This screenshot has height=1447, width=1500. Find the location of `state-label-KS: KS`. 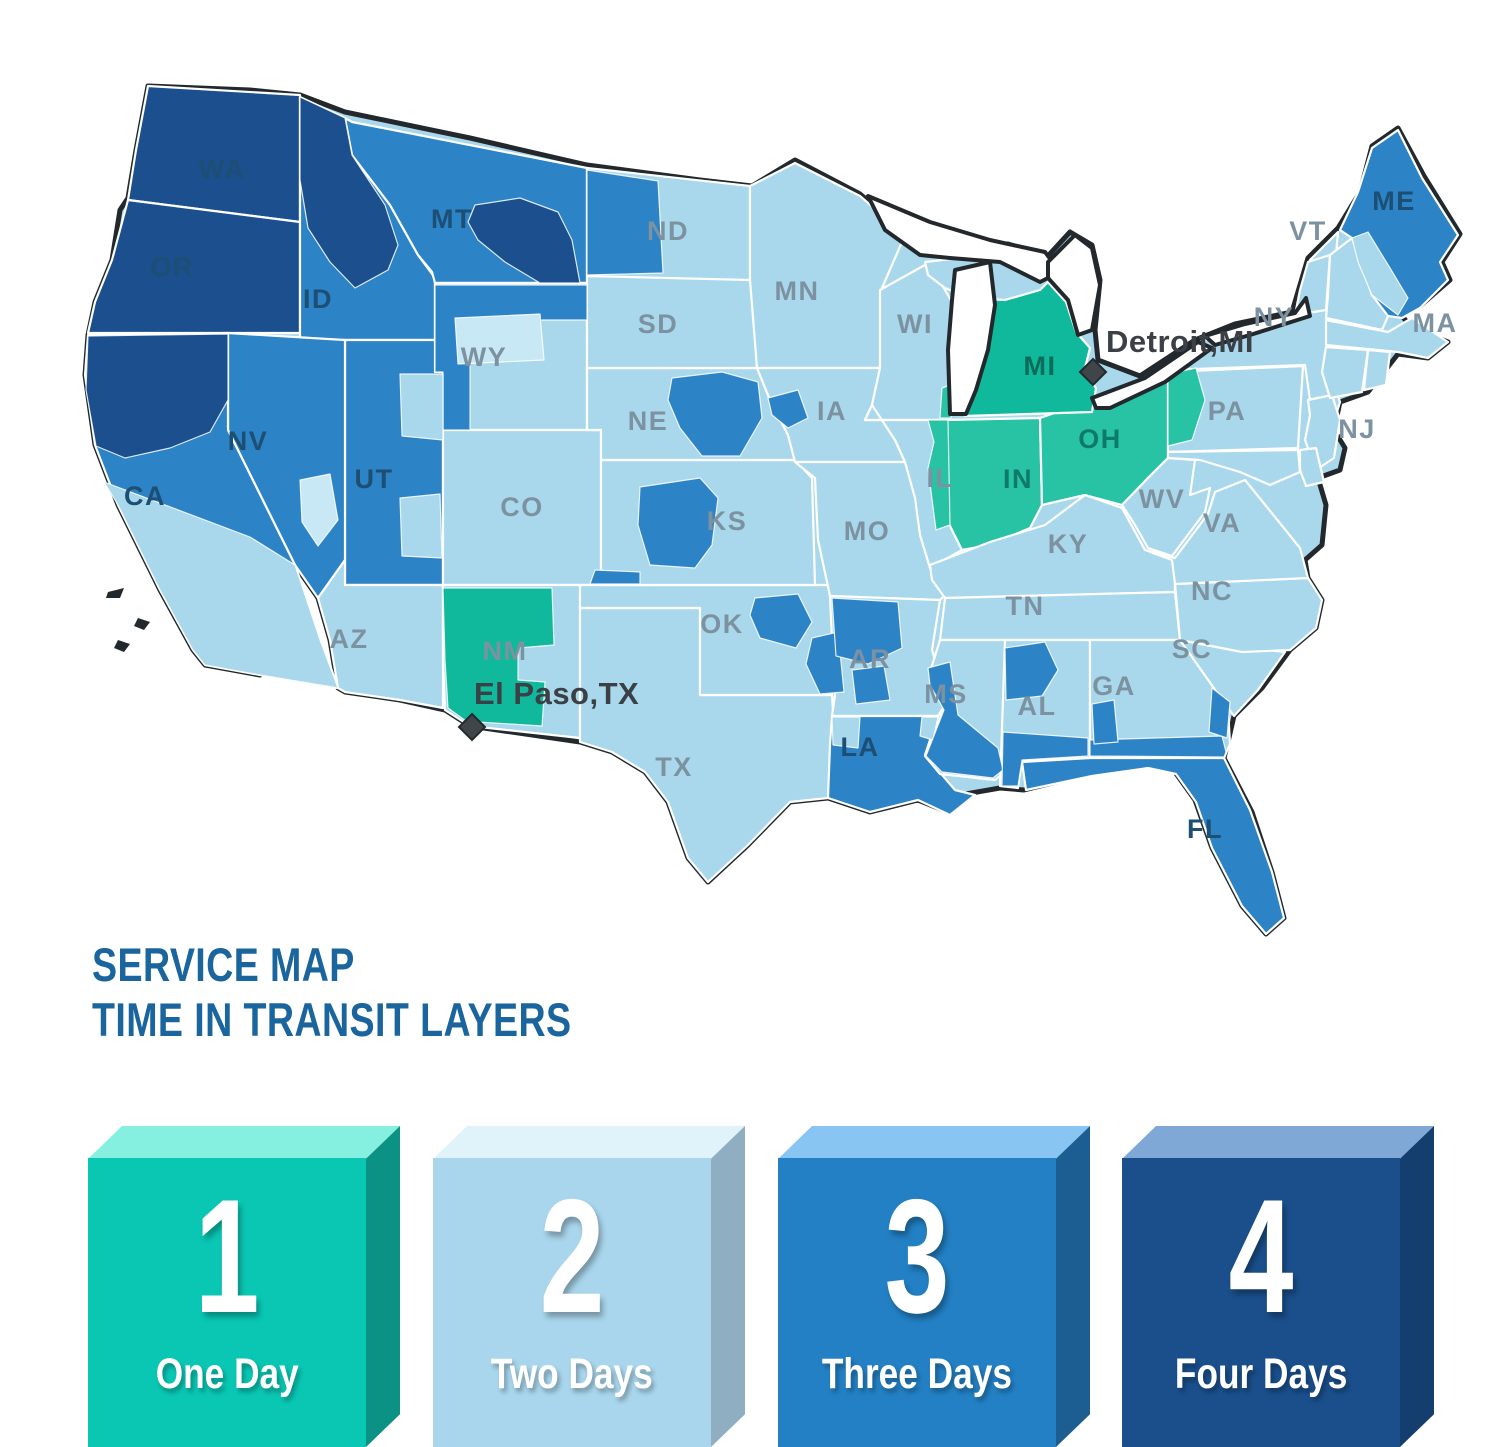

state-label-KS: KS is located at coordinates (727, 521).